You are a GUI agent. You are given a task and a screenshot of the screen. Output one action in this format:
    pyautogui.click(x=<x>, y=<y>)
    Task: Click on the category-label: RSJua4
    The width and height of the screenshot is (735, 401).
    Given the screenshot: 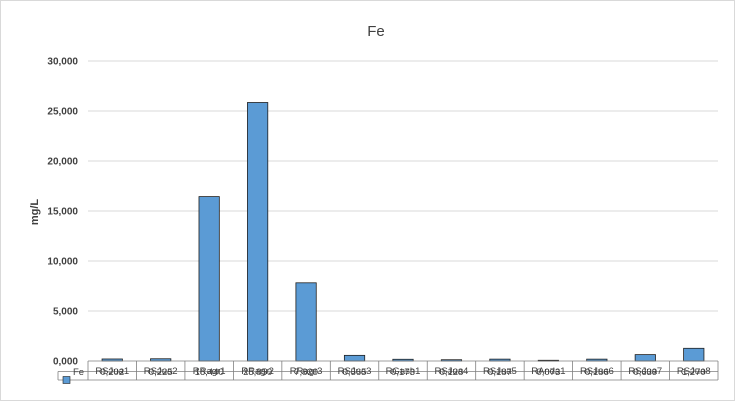 What is the action you would take?
    pyautogui.click(x=452, y=371)
    